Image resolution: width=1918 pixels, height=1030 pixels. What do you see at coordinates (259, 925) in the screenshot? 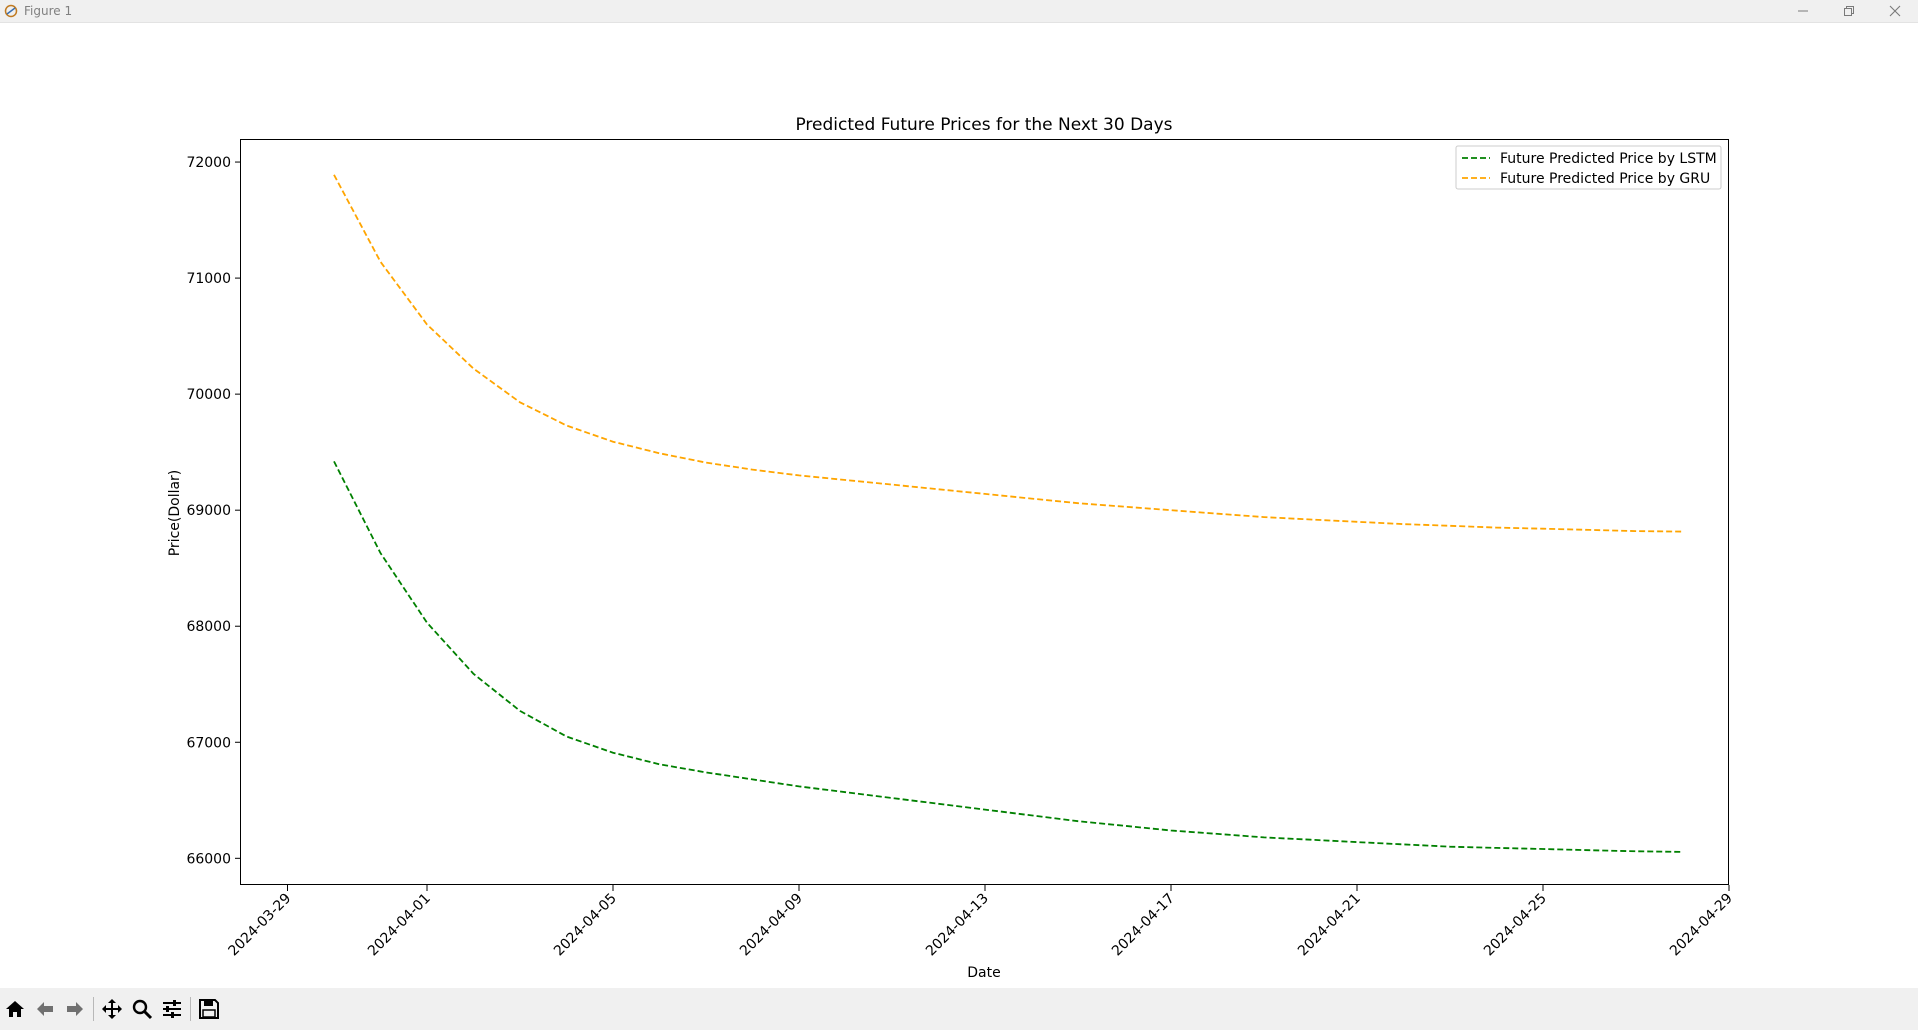
I see `x-tick-label: 2024-03-29` at bounding box center [259, 925].